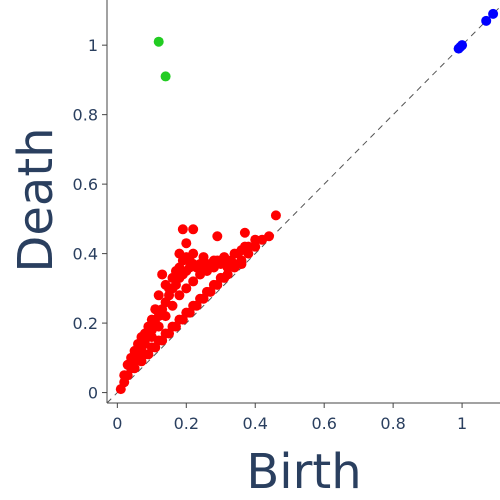 The image size is (500, 500). Describe the element at coordinates (85, 254) in the screenshot. I see `y-tick-label: 0.4` at that location.